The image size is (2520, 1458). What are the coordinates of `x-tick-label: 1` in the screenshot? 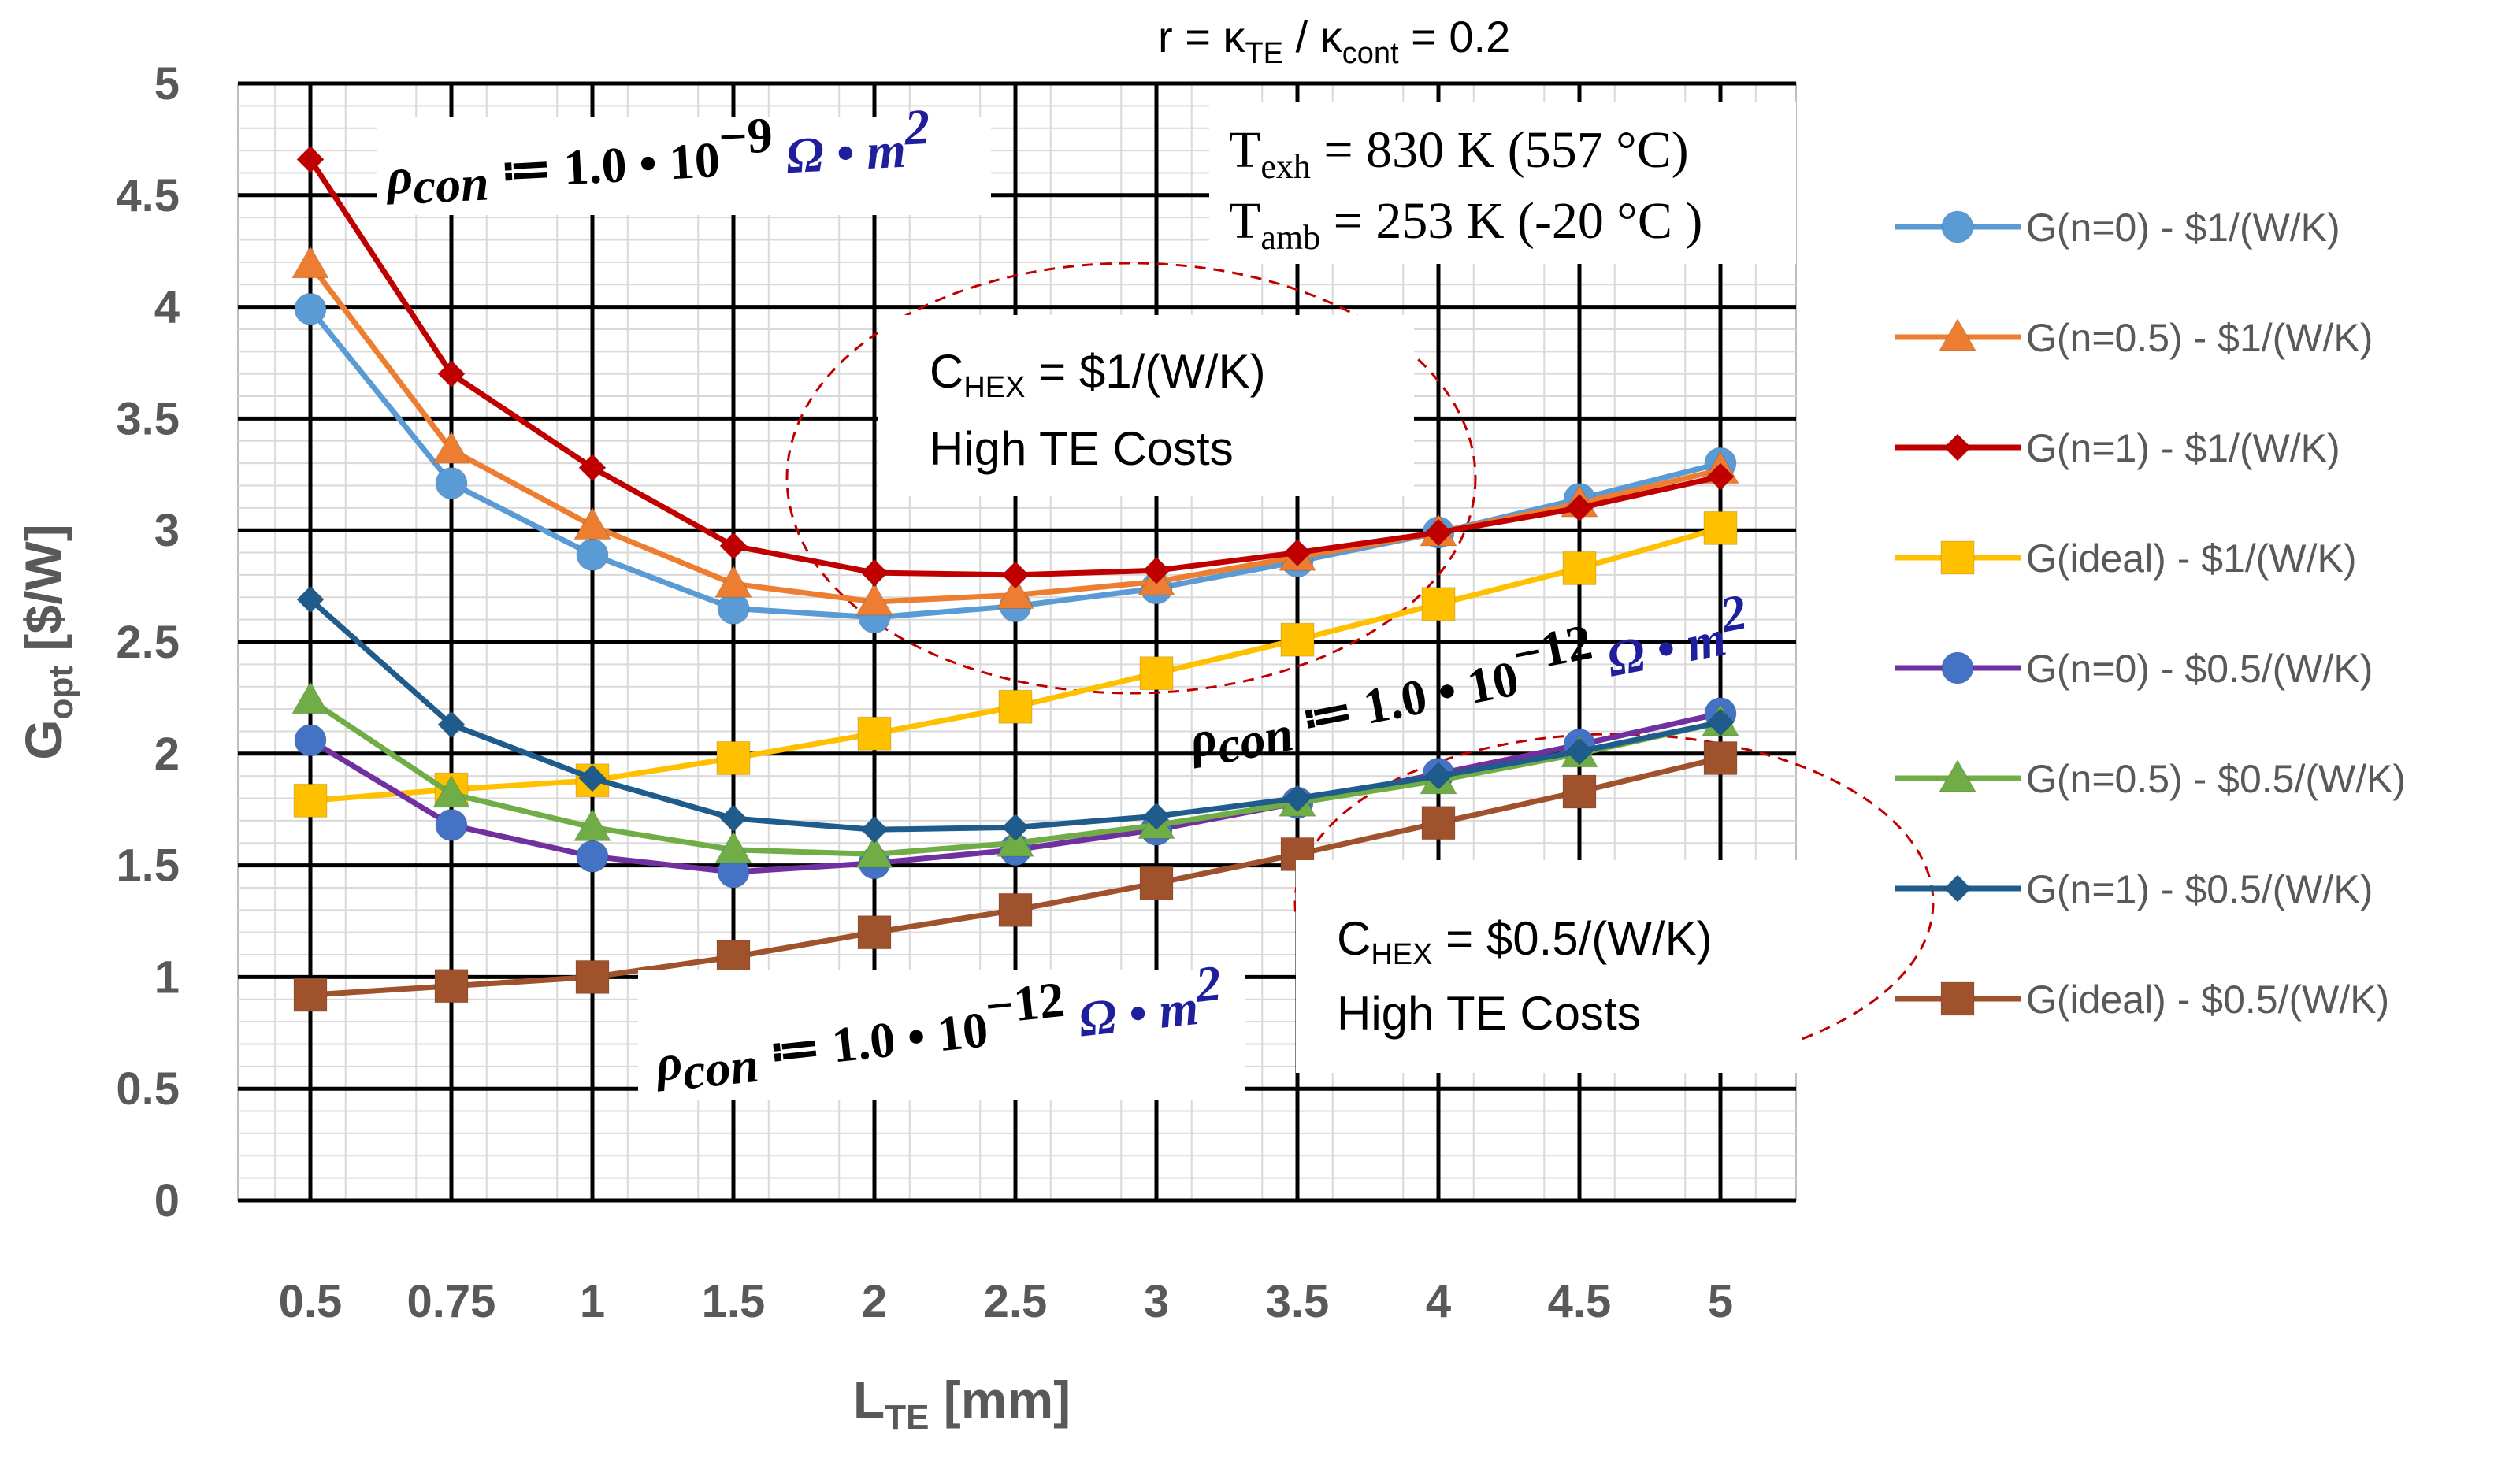 It's located at (592, 1301).